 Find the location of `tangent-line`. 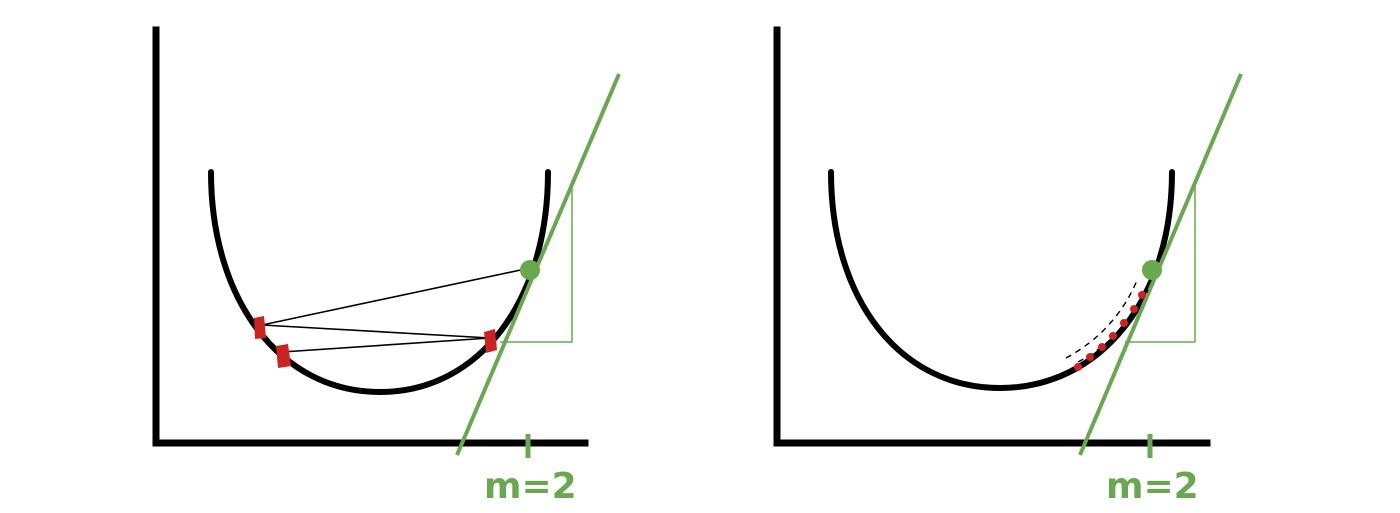

tangent-line is located at coordinates (1160, 264).